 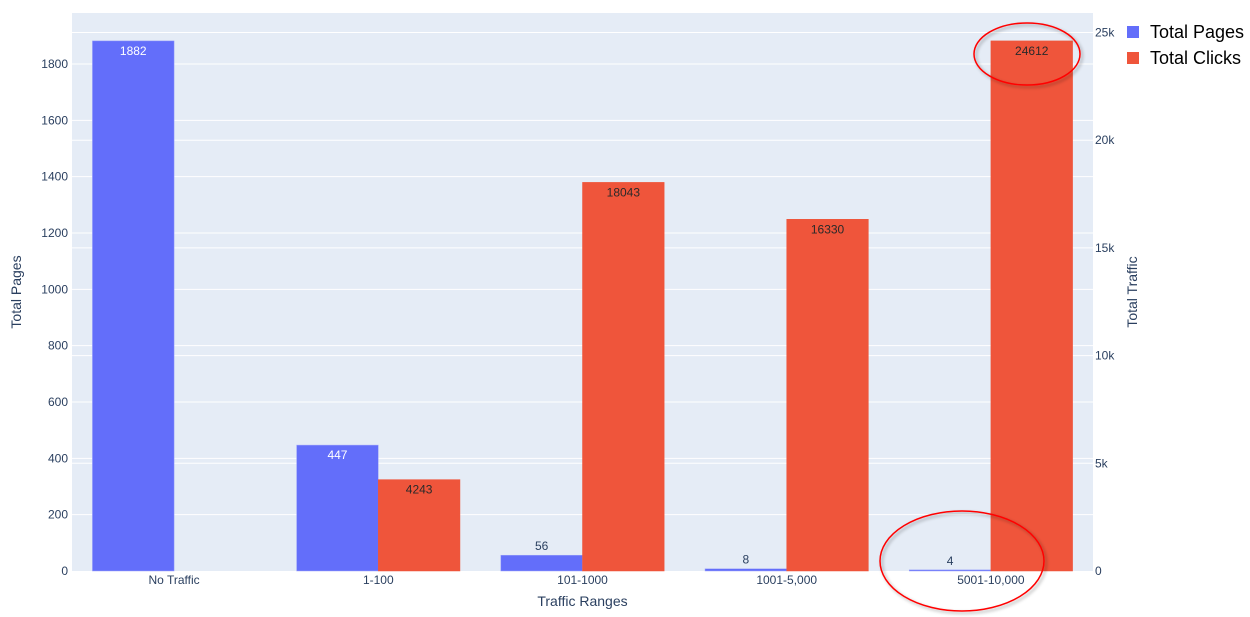 I want to click on y-tick-label: 0, so click(x=64, y=571).